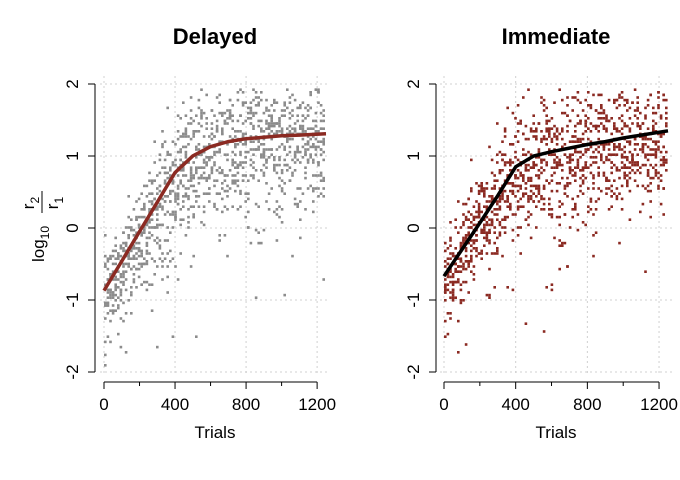 The width and height of the screenshot is (680, 480). Describe the element at coordinates (45, 233) in the screenshot. I see `y-axis-log-base: 10` at that location.